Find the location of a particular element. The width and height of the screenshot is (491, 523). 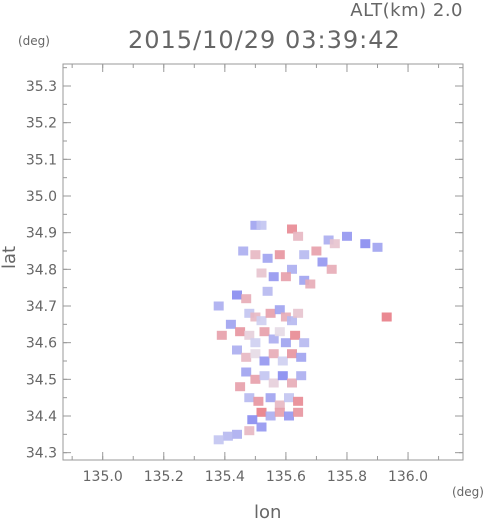

x-axis-unit: (deg) is located at coordinates (468, 492).